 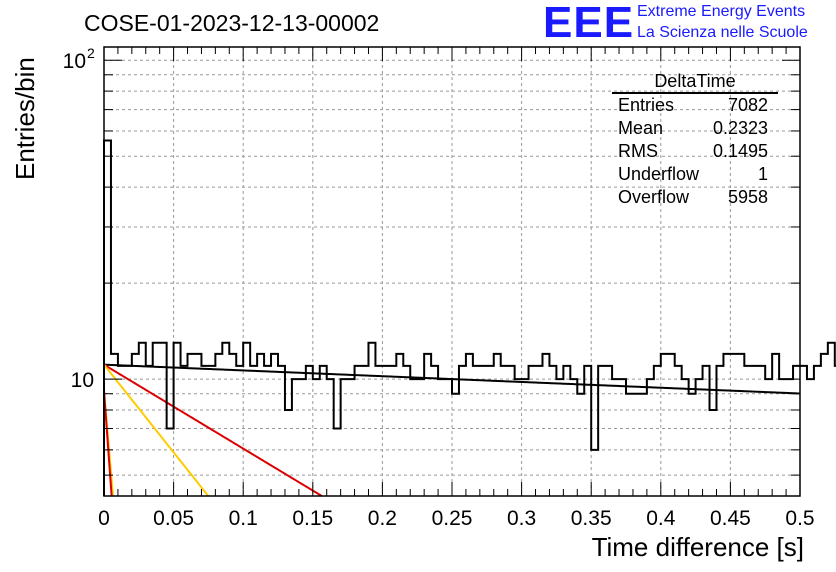 What do you see at coordinates (694, 151) in the screenshot?
I see `stats-row-rms: RMS 0.1495` at bounding box center [694, 151].